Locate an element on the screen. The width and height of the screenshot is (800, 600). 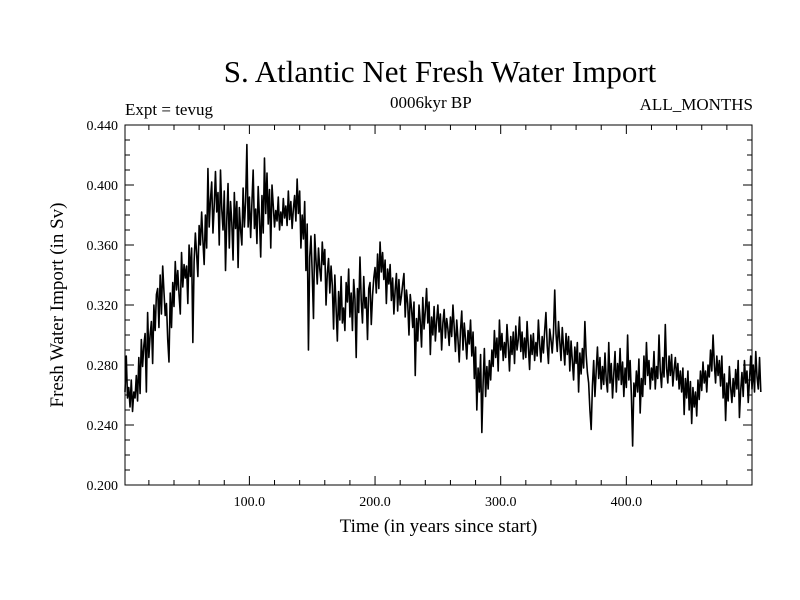
y-tick-label: 0.240 is located at coordinates (103, 426).